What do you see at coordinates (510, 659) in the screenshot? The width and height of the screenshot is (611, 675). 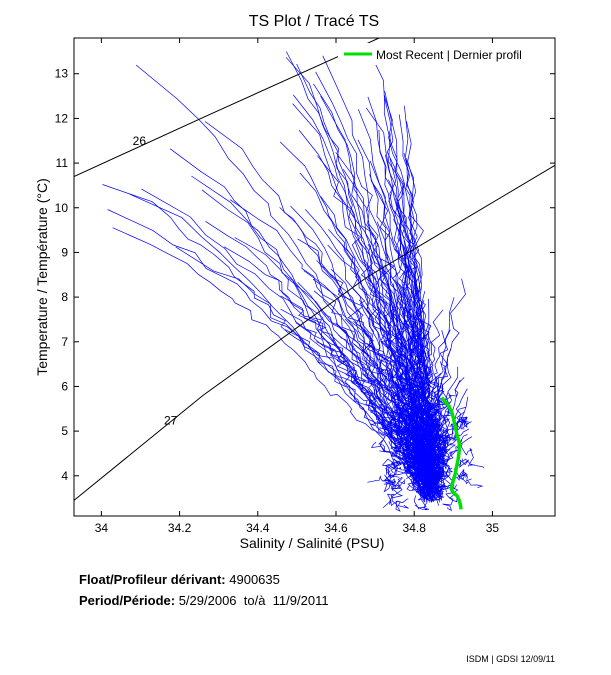 I see `footer-credit: ISDM | GDSI 12/09/11` at bounding box center [510, 659].